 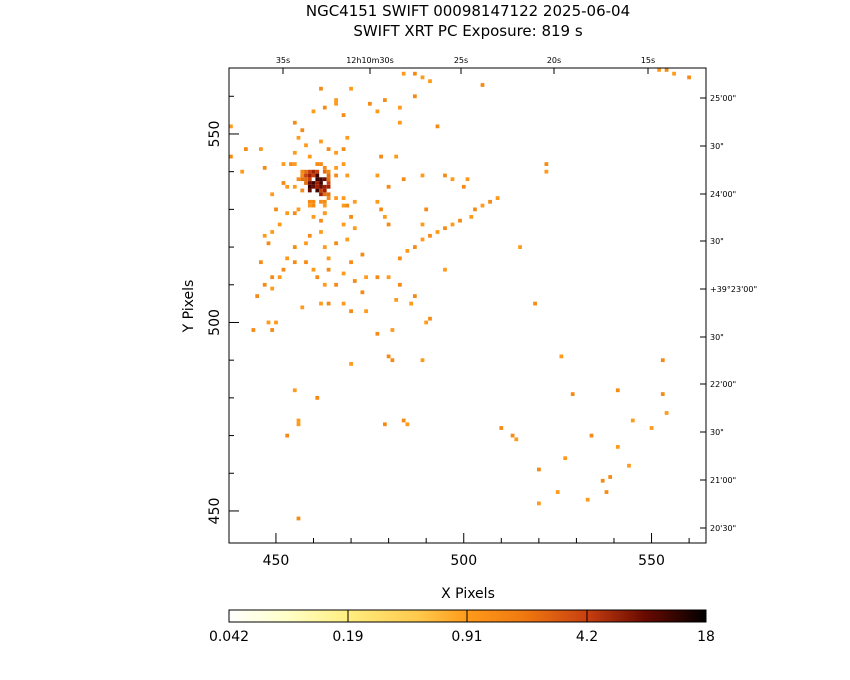 What do you see at coordinates (215, 322) in the screenshot?
I see `y-tick-label: 500` at bounding box center [215, 322].